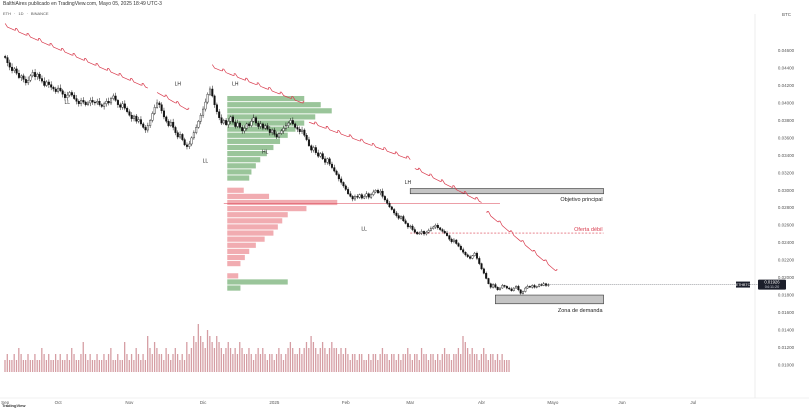 This screenshot has width=809, height=409. Describe the element at coordinates (743, 285) in the screenshot. I see `symbol-tag-label: ETHBTC` at that location.